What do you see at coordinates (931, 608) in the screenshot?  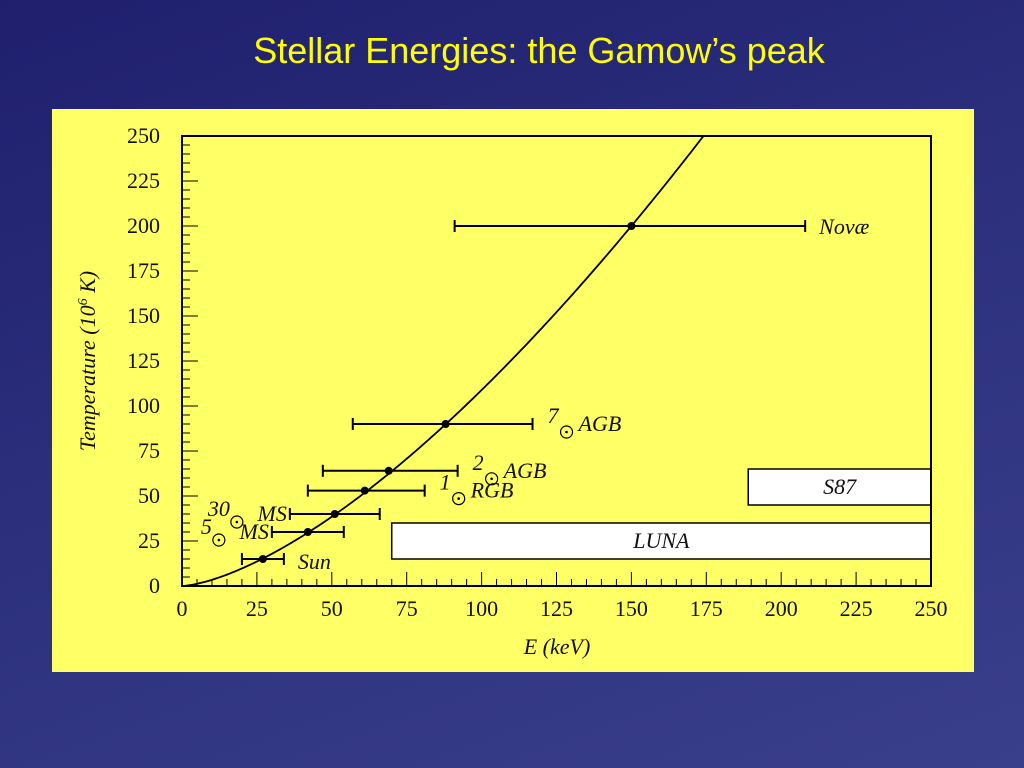 I see `x-tick-label: 250` at bounding box center [931, 608].